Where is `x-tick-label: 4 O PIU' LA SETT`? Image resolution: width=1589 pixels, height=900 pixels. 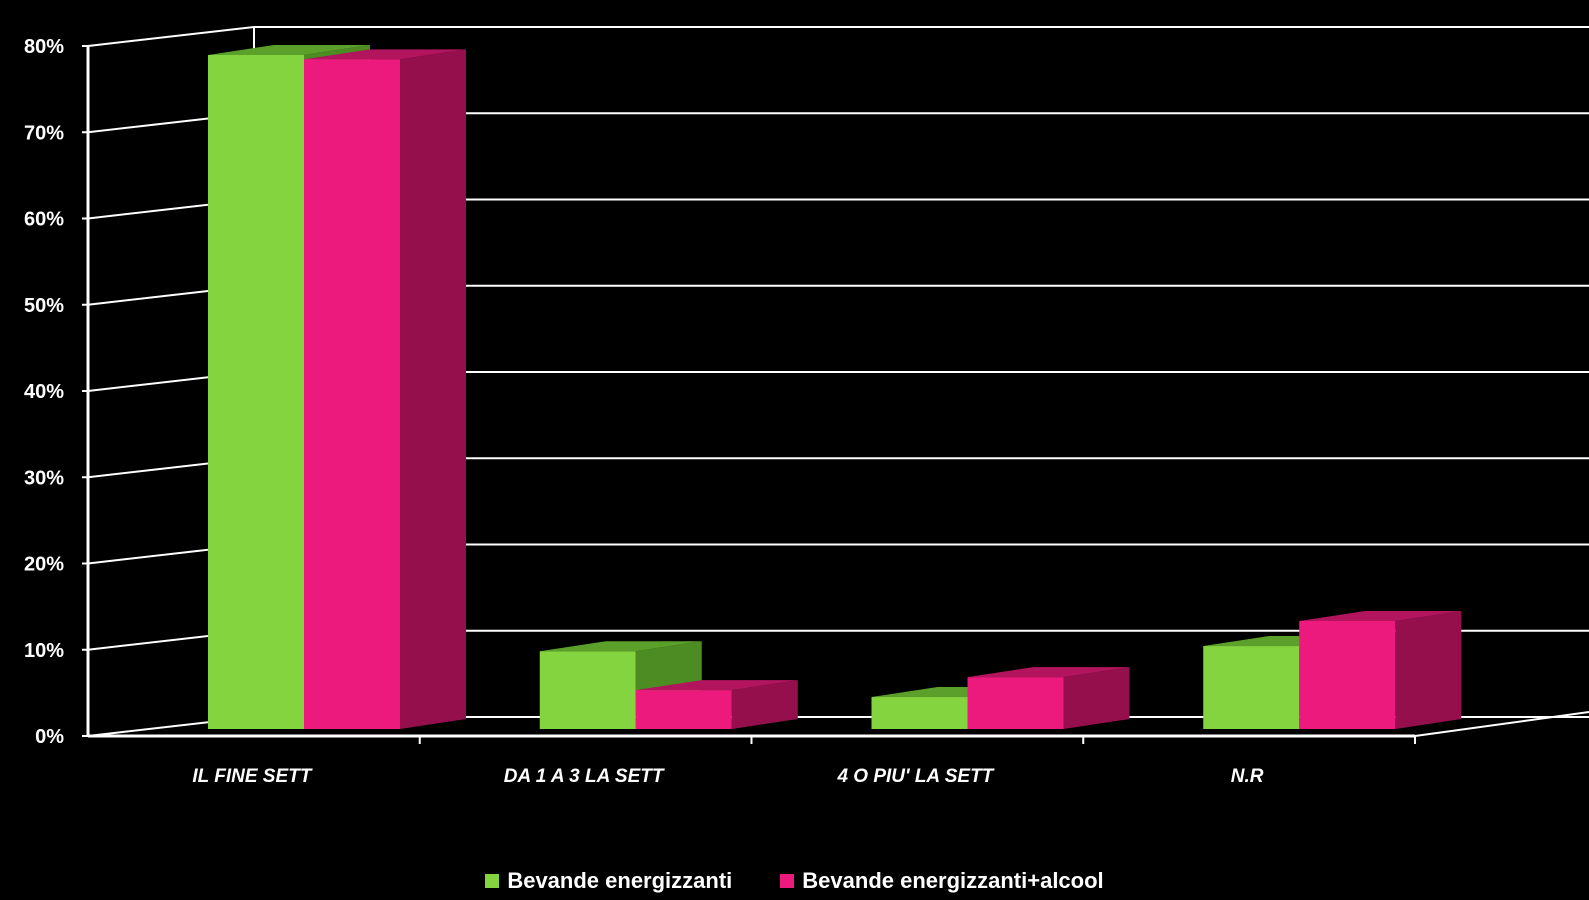
x-tick-label: 4 O PIU' LA SETT is located at coordinates (915, 776).